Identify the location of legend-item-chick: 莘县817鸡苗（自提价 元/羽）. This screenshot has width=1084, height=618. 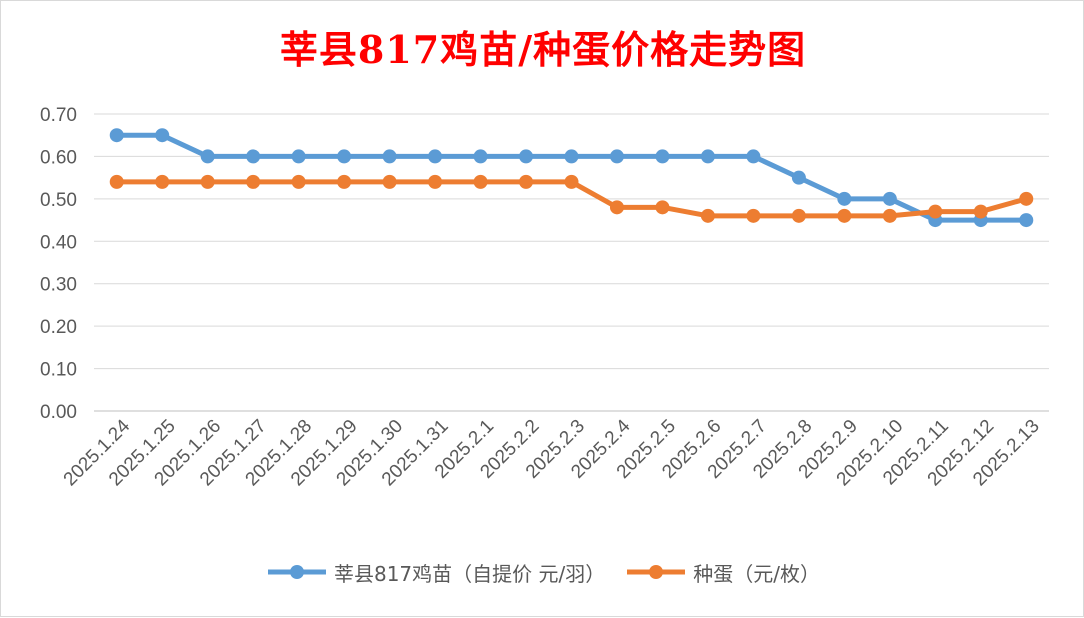
(435, 572).